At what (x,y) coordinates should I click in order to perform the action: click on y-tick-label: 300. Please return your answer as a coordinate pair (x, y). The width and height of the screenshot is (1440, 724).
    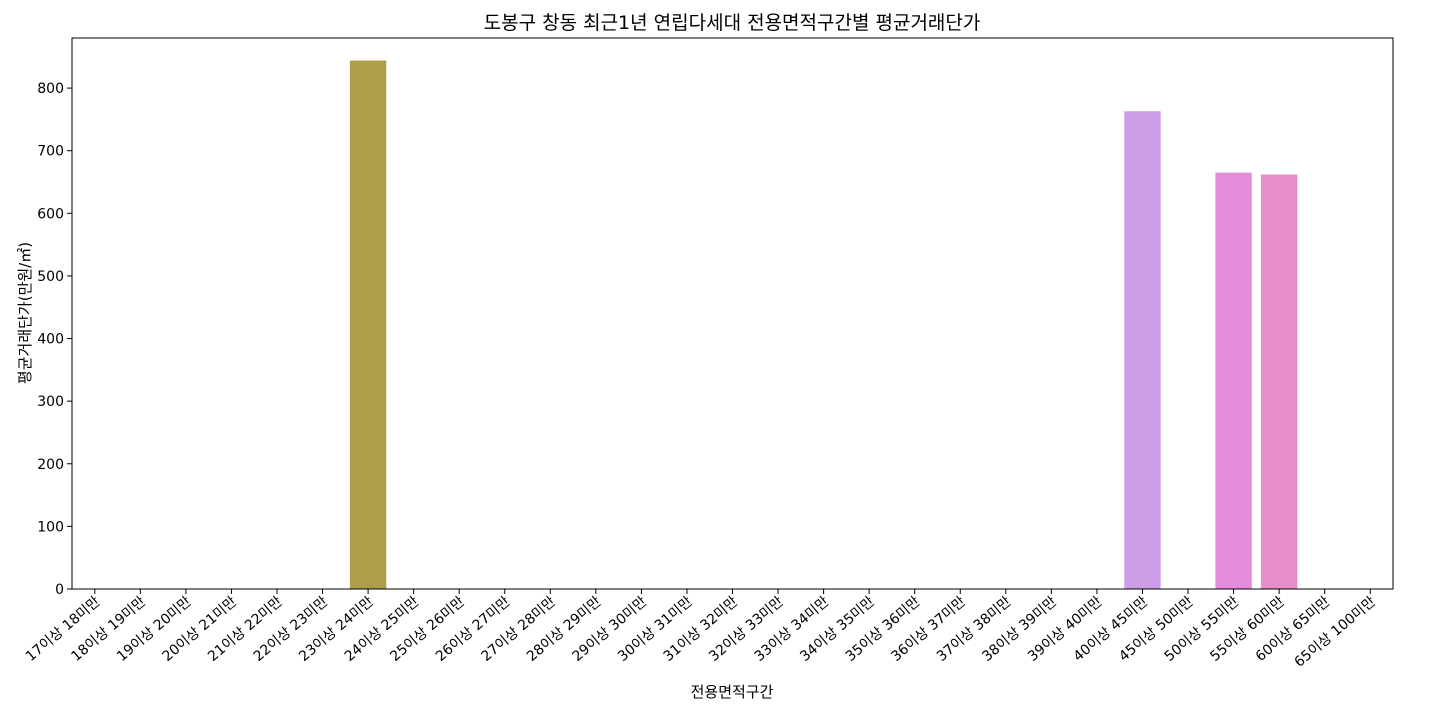
    Looking at the image, I should click on (50, 402).